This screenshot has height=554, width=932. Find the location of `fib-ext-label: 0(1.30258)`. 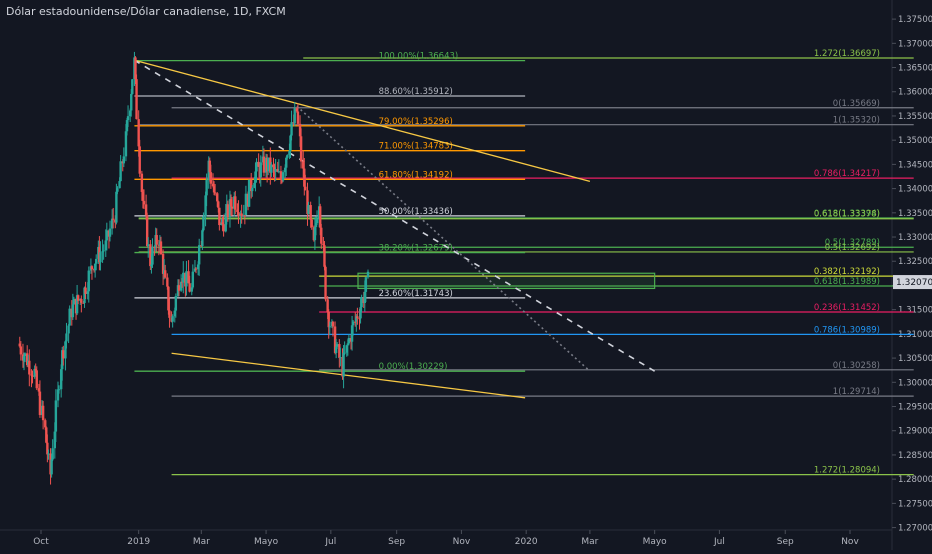

fib-ext-label: 0(1.30258) is located at coordinates (856, 366).